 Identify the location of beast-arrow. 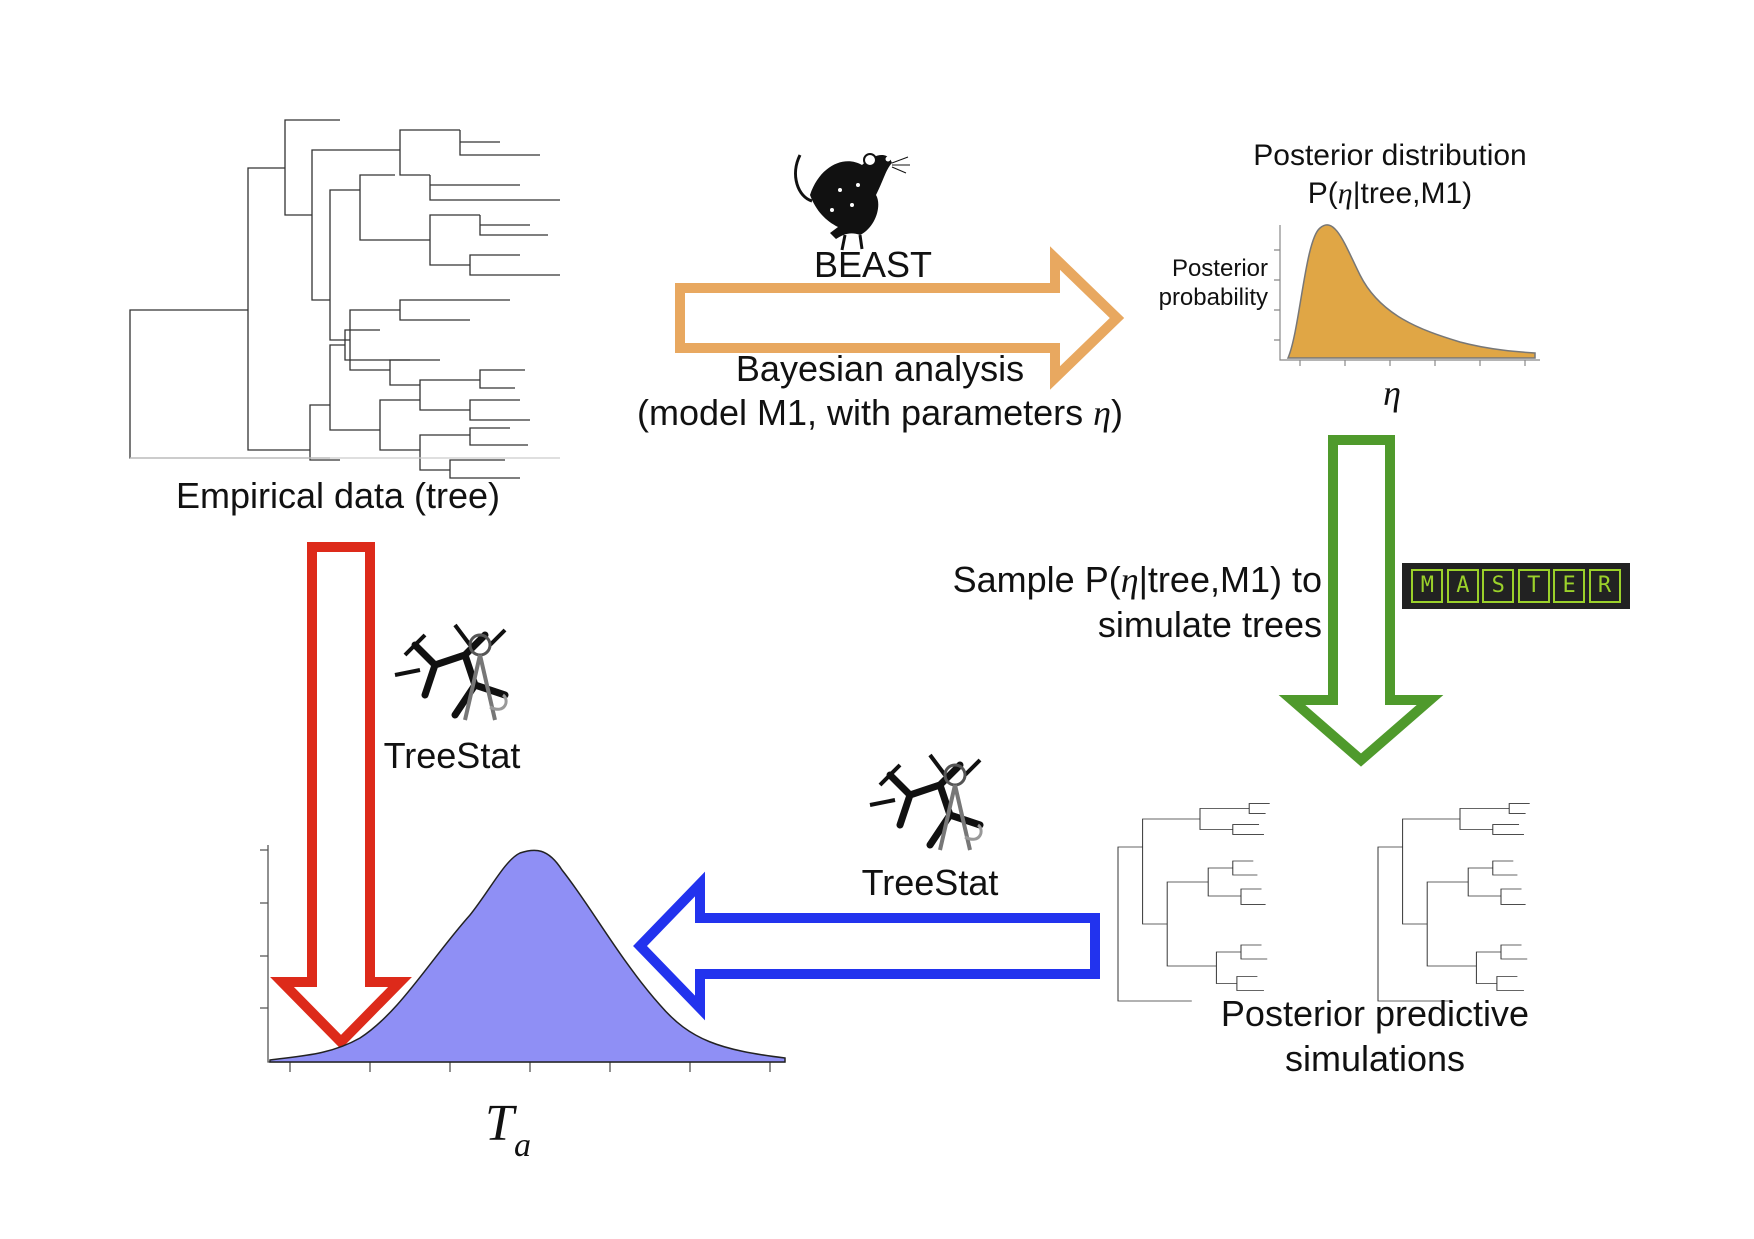
(900, 318).